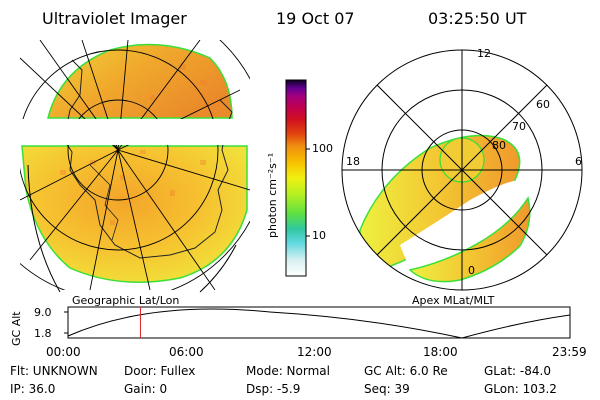 Image resolution: width=600 pixels, height=400 pixels. I want to click on observation-date: 19 Oct 07, so click(315, 18).